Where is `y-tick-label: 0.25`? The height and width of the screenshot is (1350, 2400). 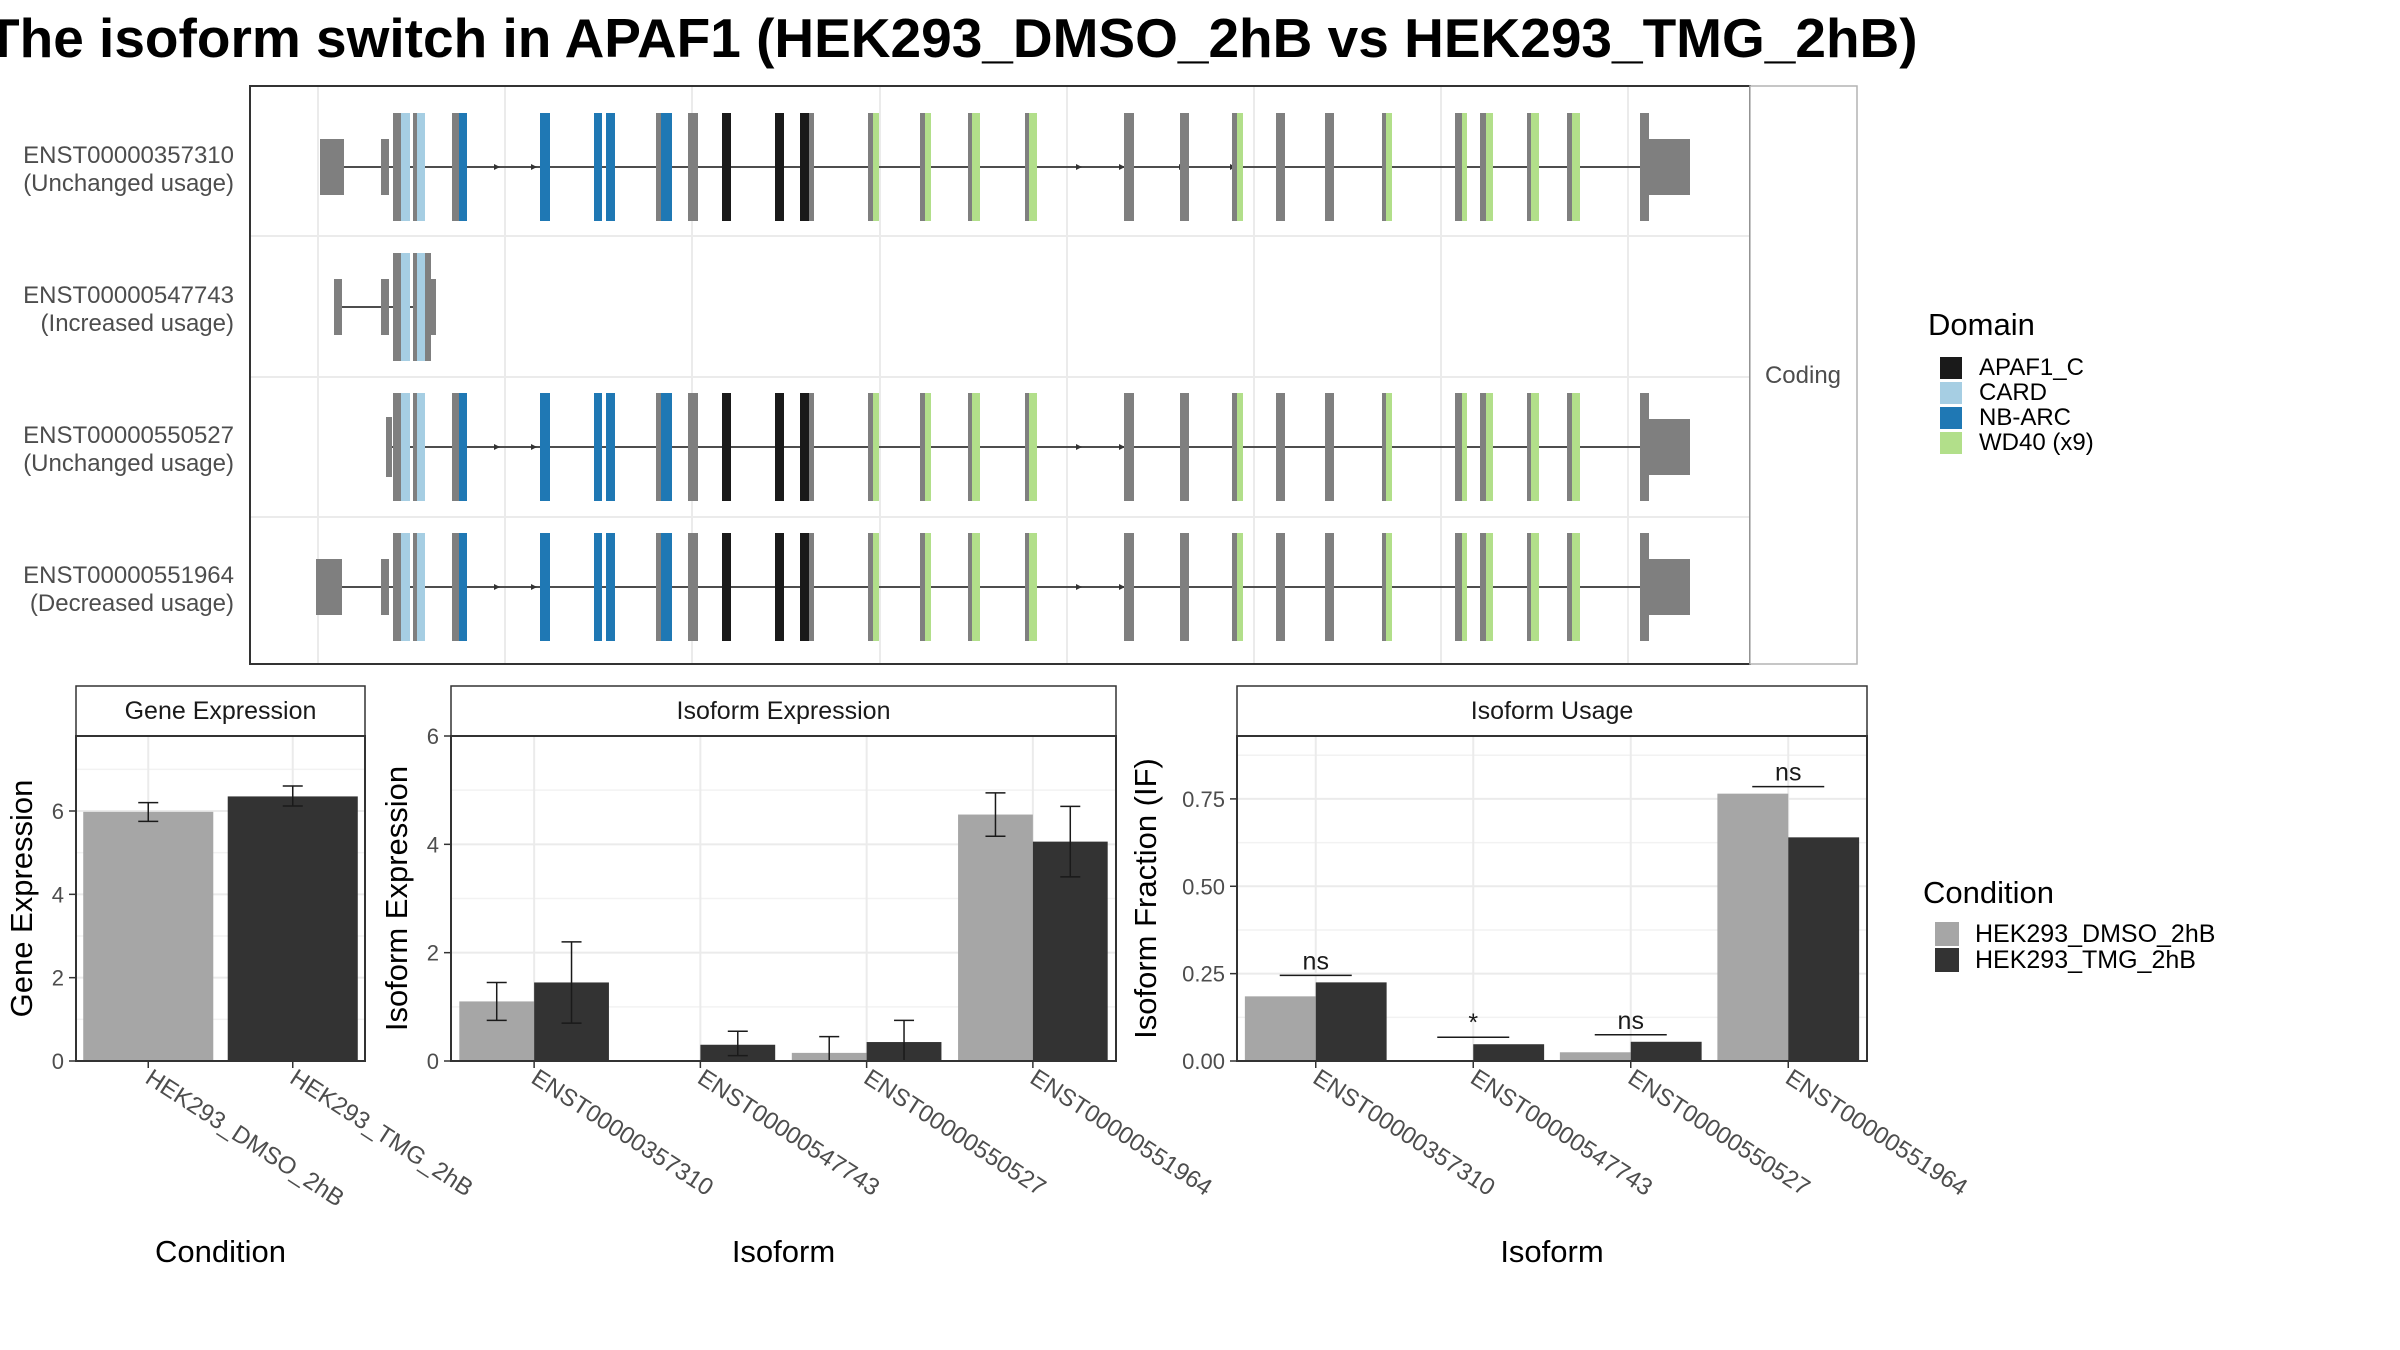
y-tick-label: 0.25 is located at coordinates (1203, 974).